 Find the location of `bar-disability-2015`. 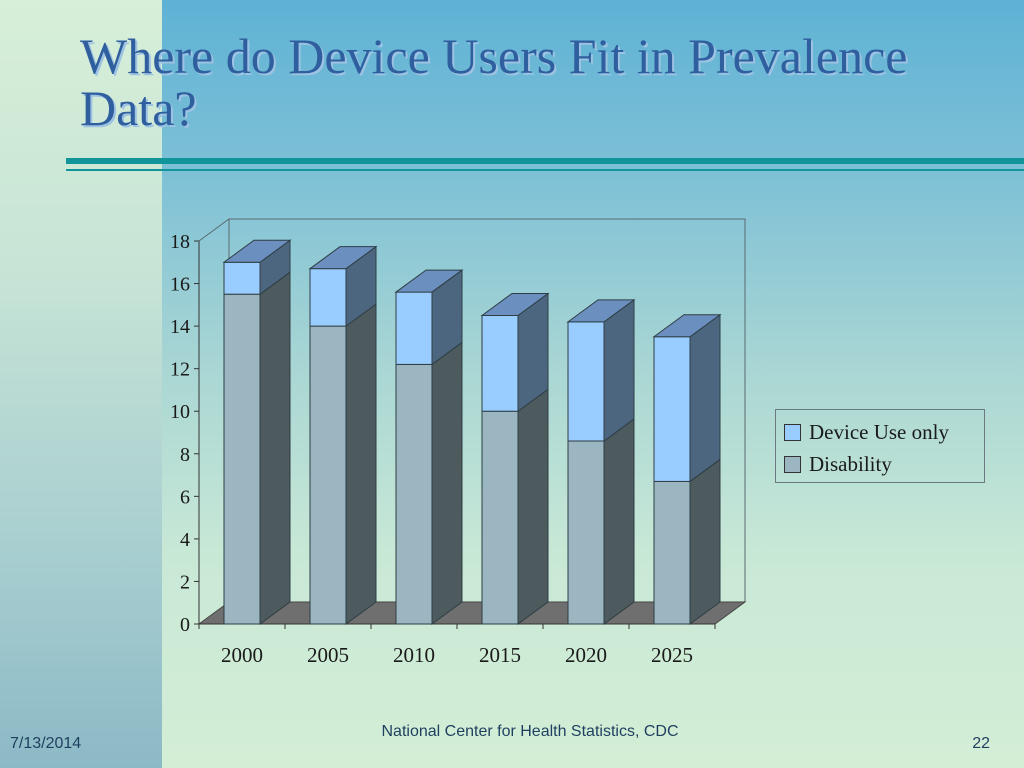

bar-disability-2015 is located at coordinates (500, 517).